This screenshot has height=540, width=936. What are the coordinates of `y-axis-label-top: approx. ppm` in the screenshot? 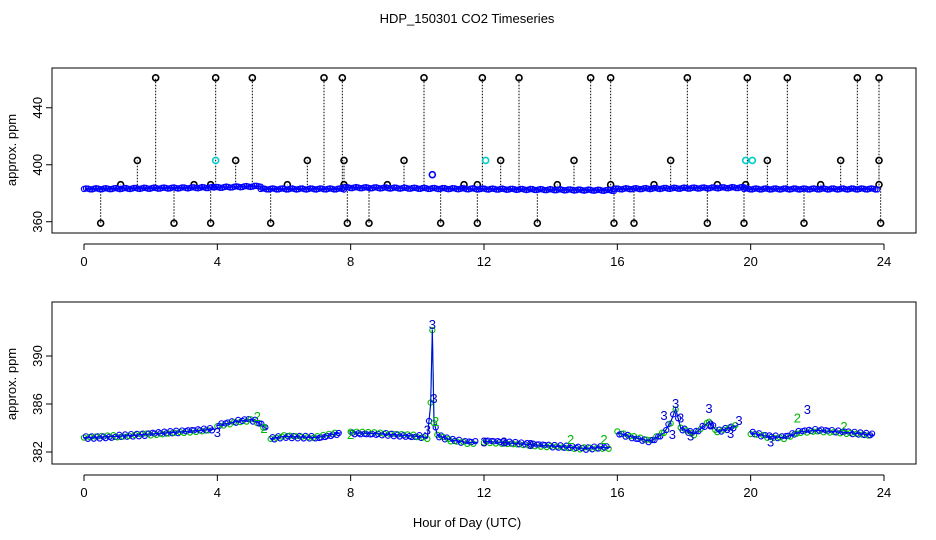 It's located at (11, 150).